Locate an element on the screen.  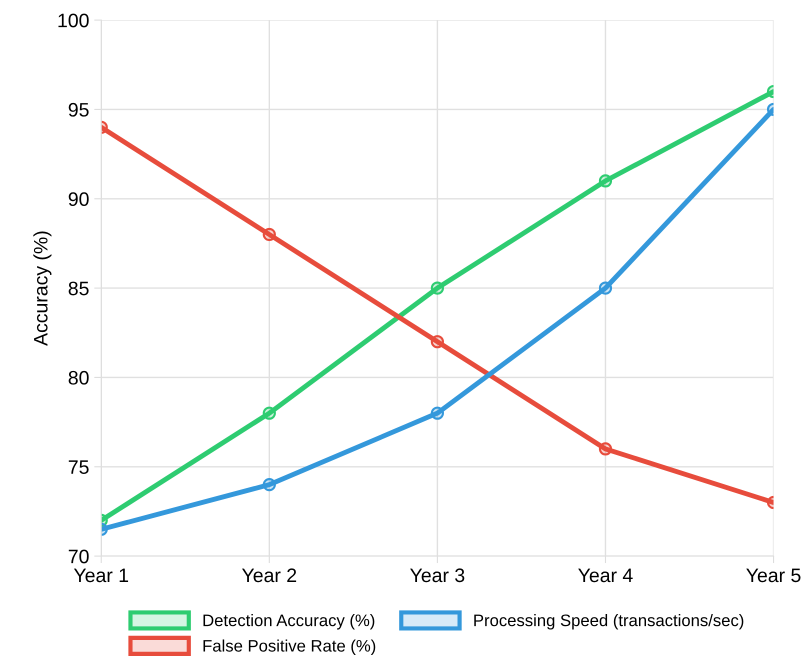
x-tick-label: Year 4 is located at coordinates (605, 575).